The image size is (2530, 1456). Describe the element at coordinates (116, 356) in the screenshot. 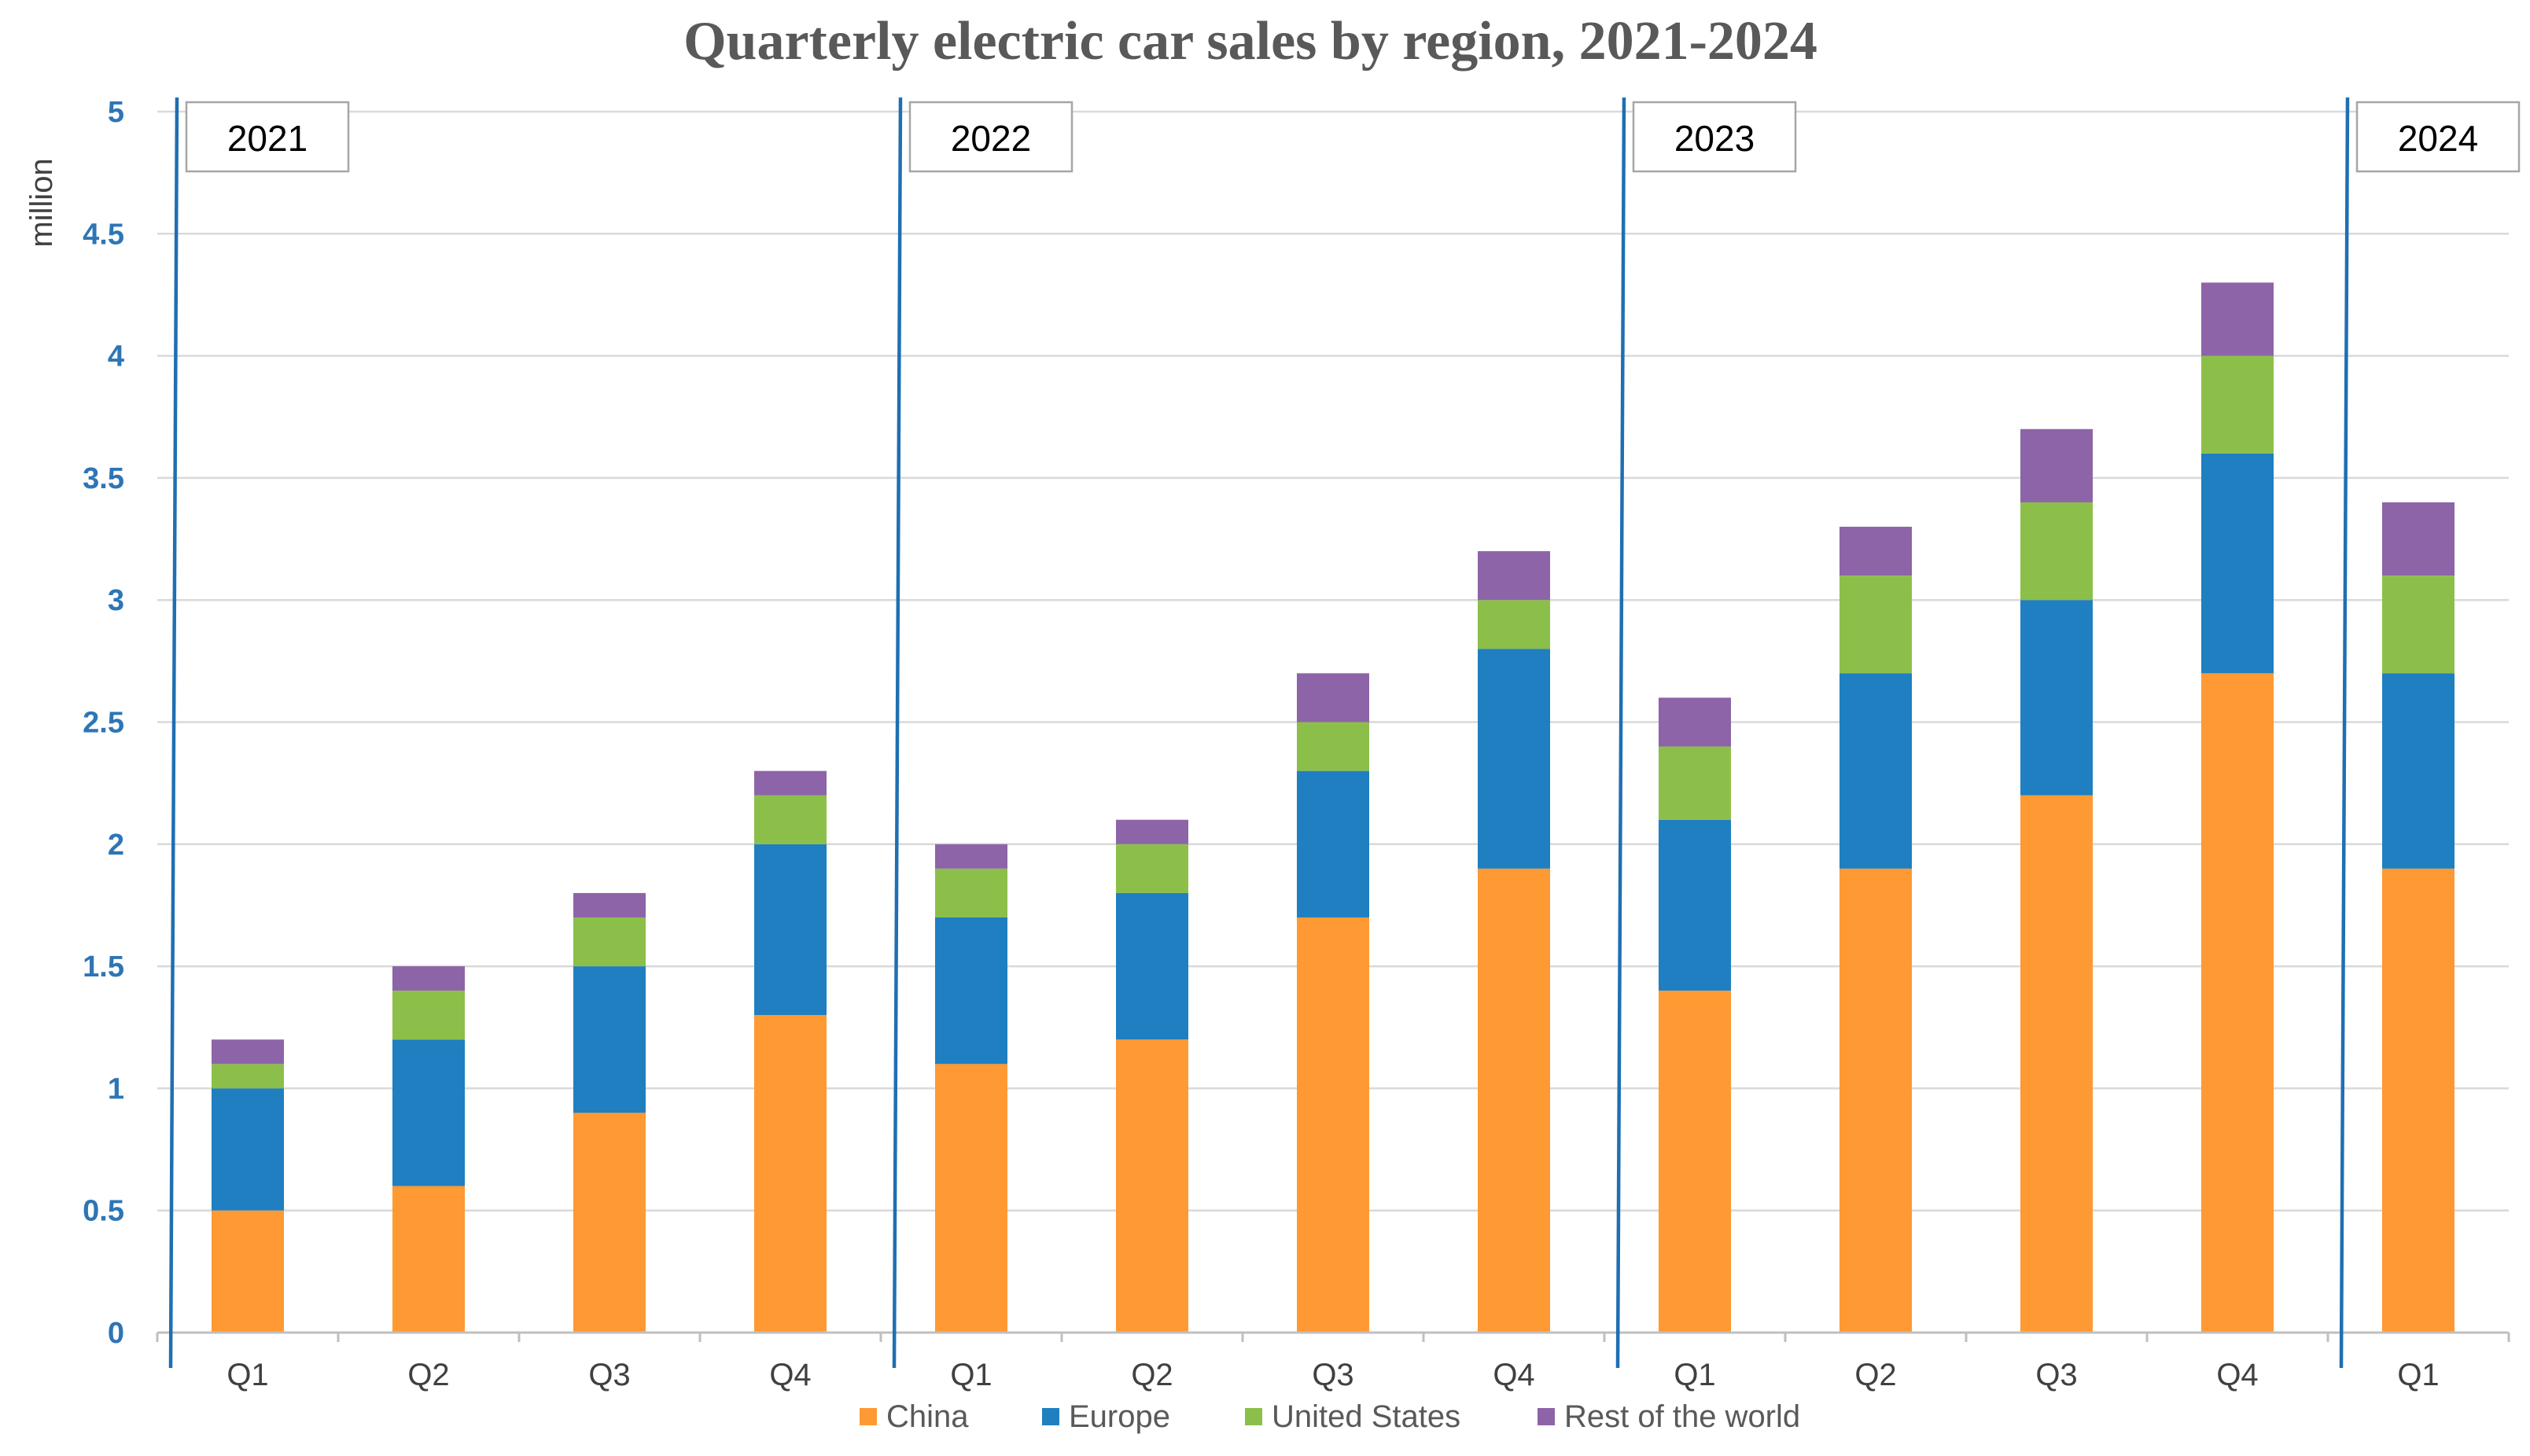

I see `y-tick-label: 4` at that location.